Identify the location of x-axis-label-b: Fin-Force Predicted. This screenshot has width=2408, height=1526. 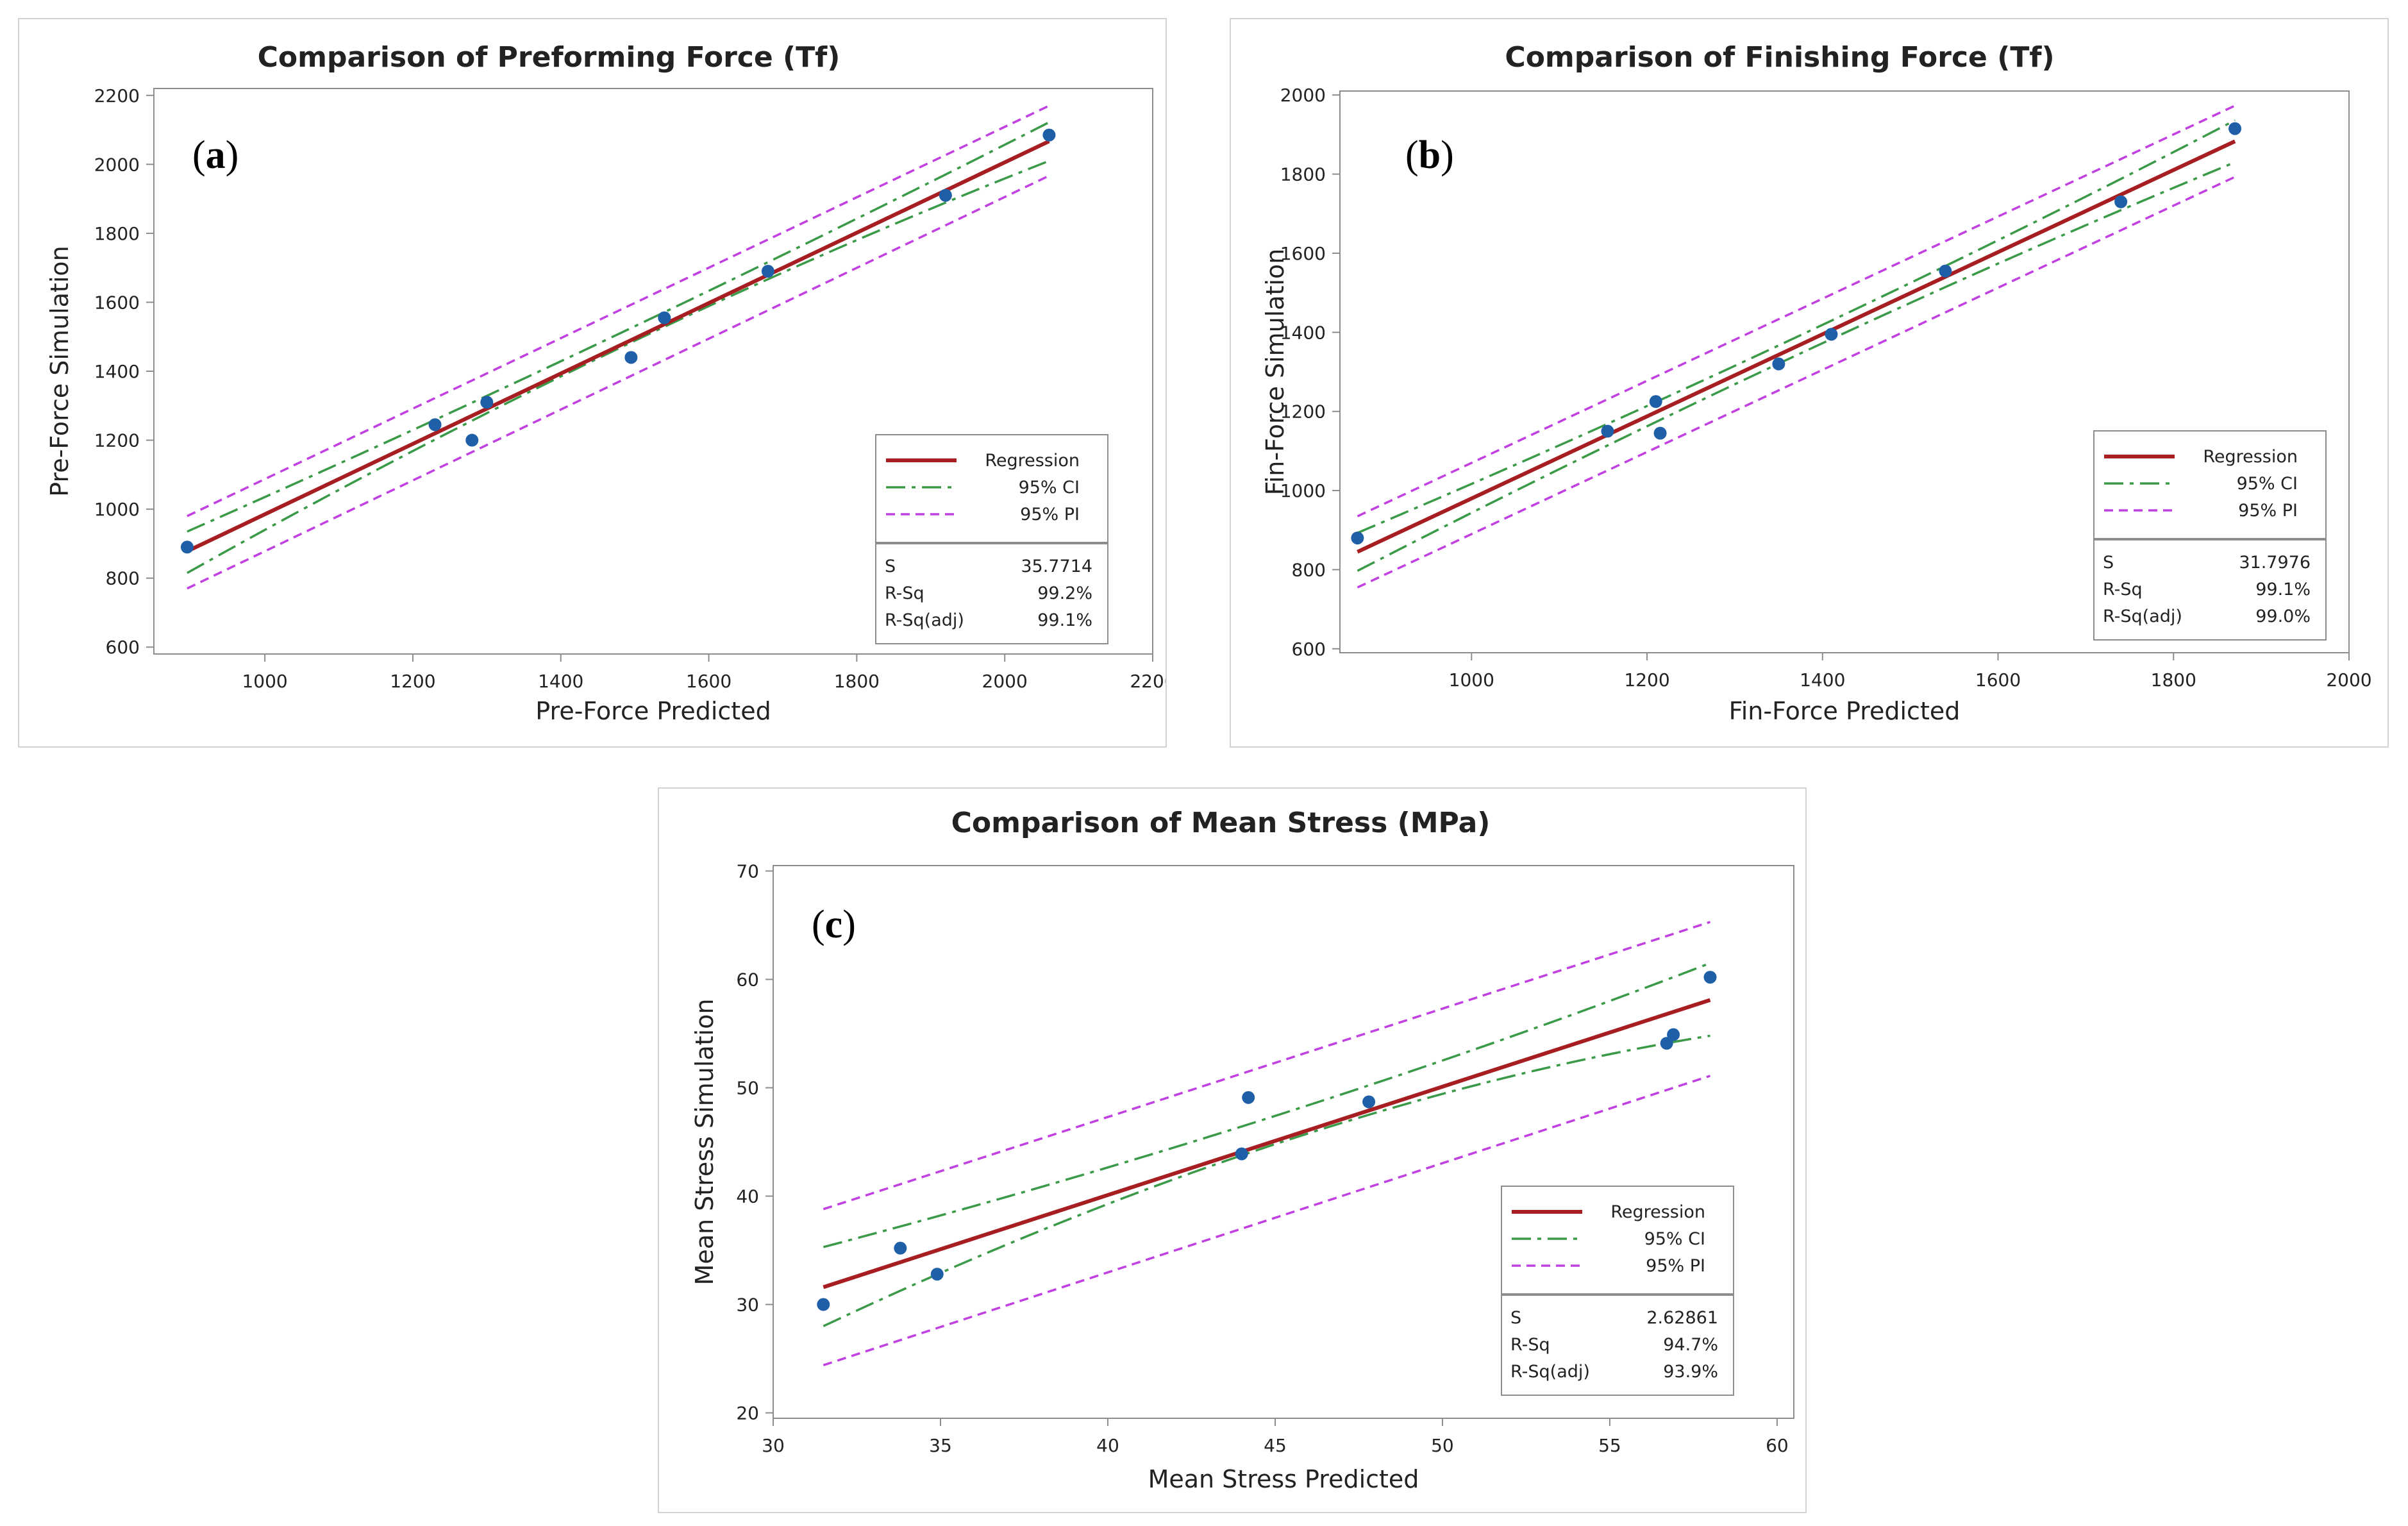
(1845, 711).